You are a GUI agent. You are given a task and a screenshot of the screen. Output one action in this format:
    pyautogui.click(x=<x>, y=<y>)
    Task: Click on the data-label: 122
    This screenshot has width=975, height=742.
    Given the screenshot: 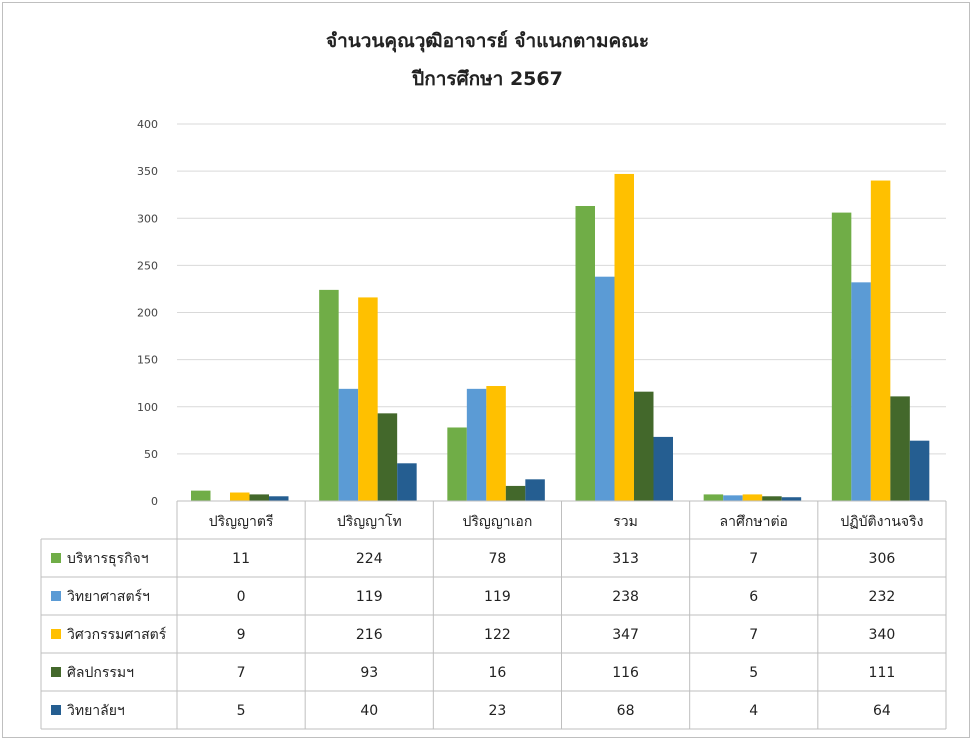 What is the action you would take?
    pyautogui.click(x=497, y=635)
    